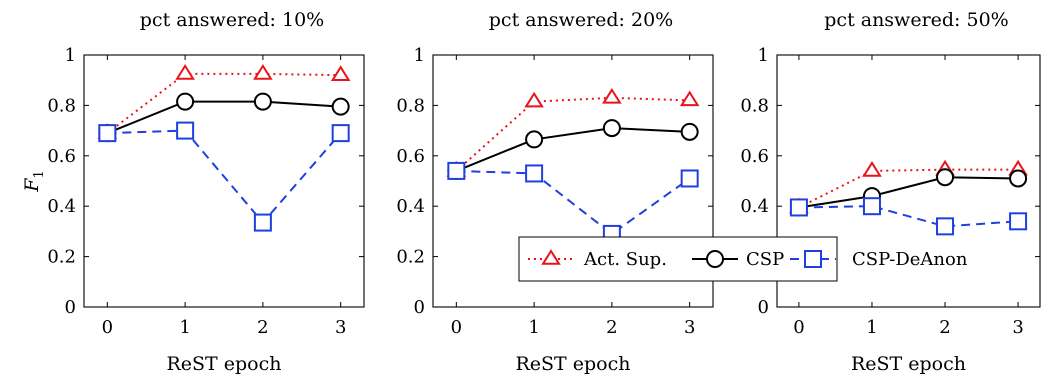 Image resolution: width=1042 pixels, height=383 pixels. Describe the element at coordinates (916, 20) in the screenshot. I see `chart-title: pct answered: 50%` at that location.